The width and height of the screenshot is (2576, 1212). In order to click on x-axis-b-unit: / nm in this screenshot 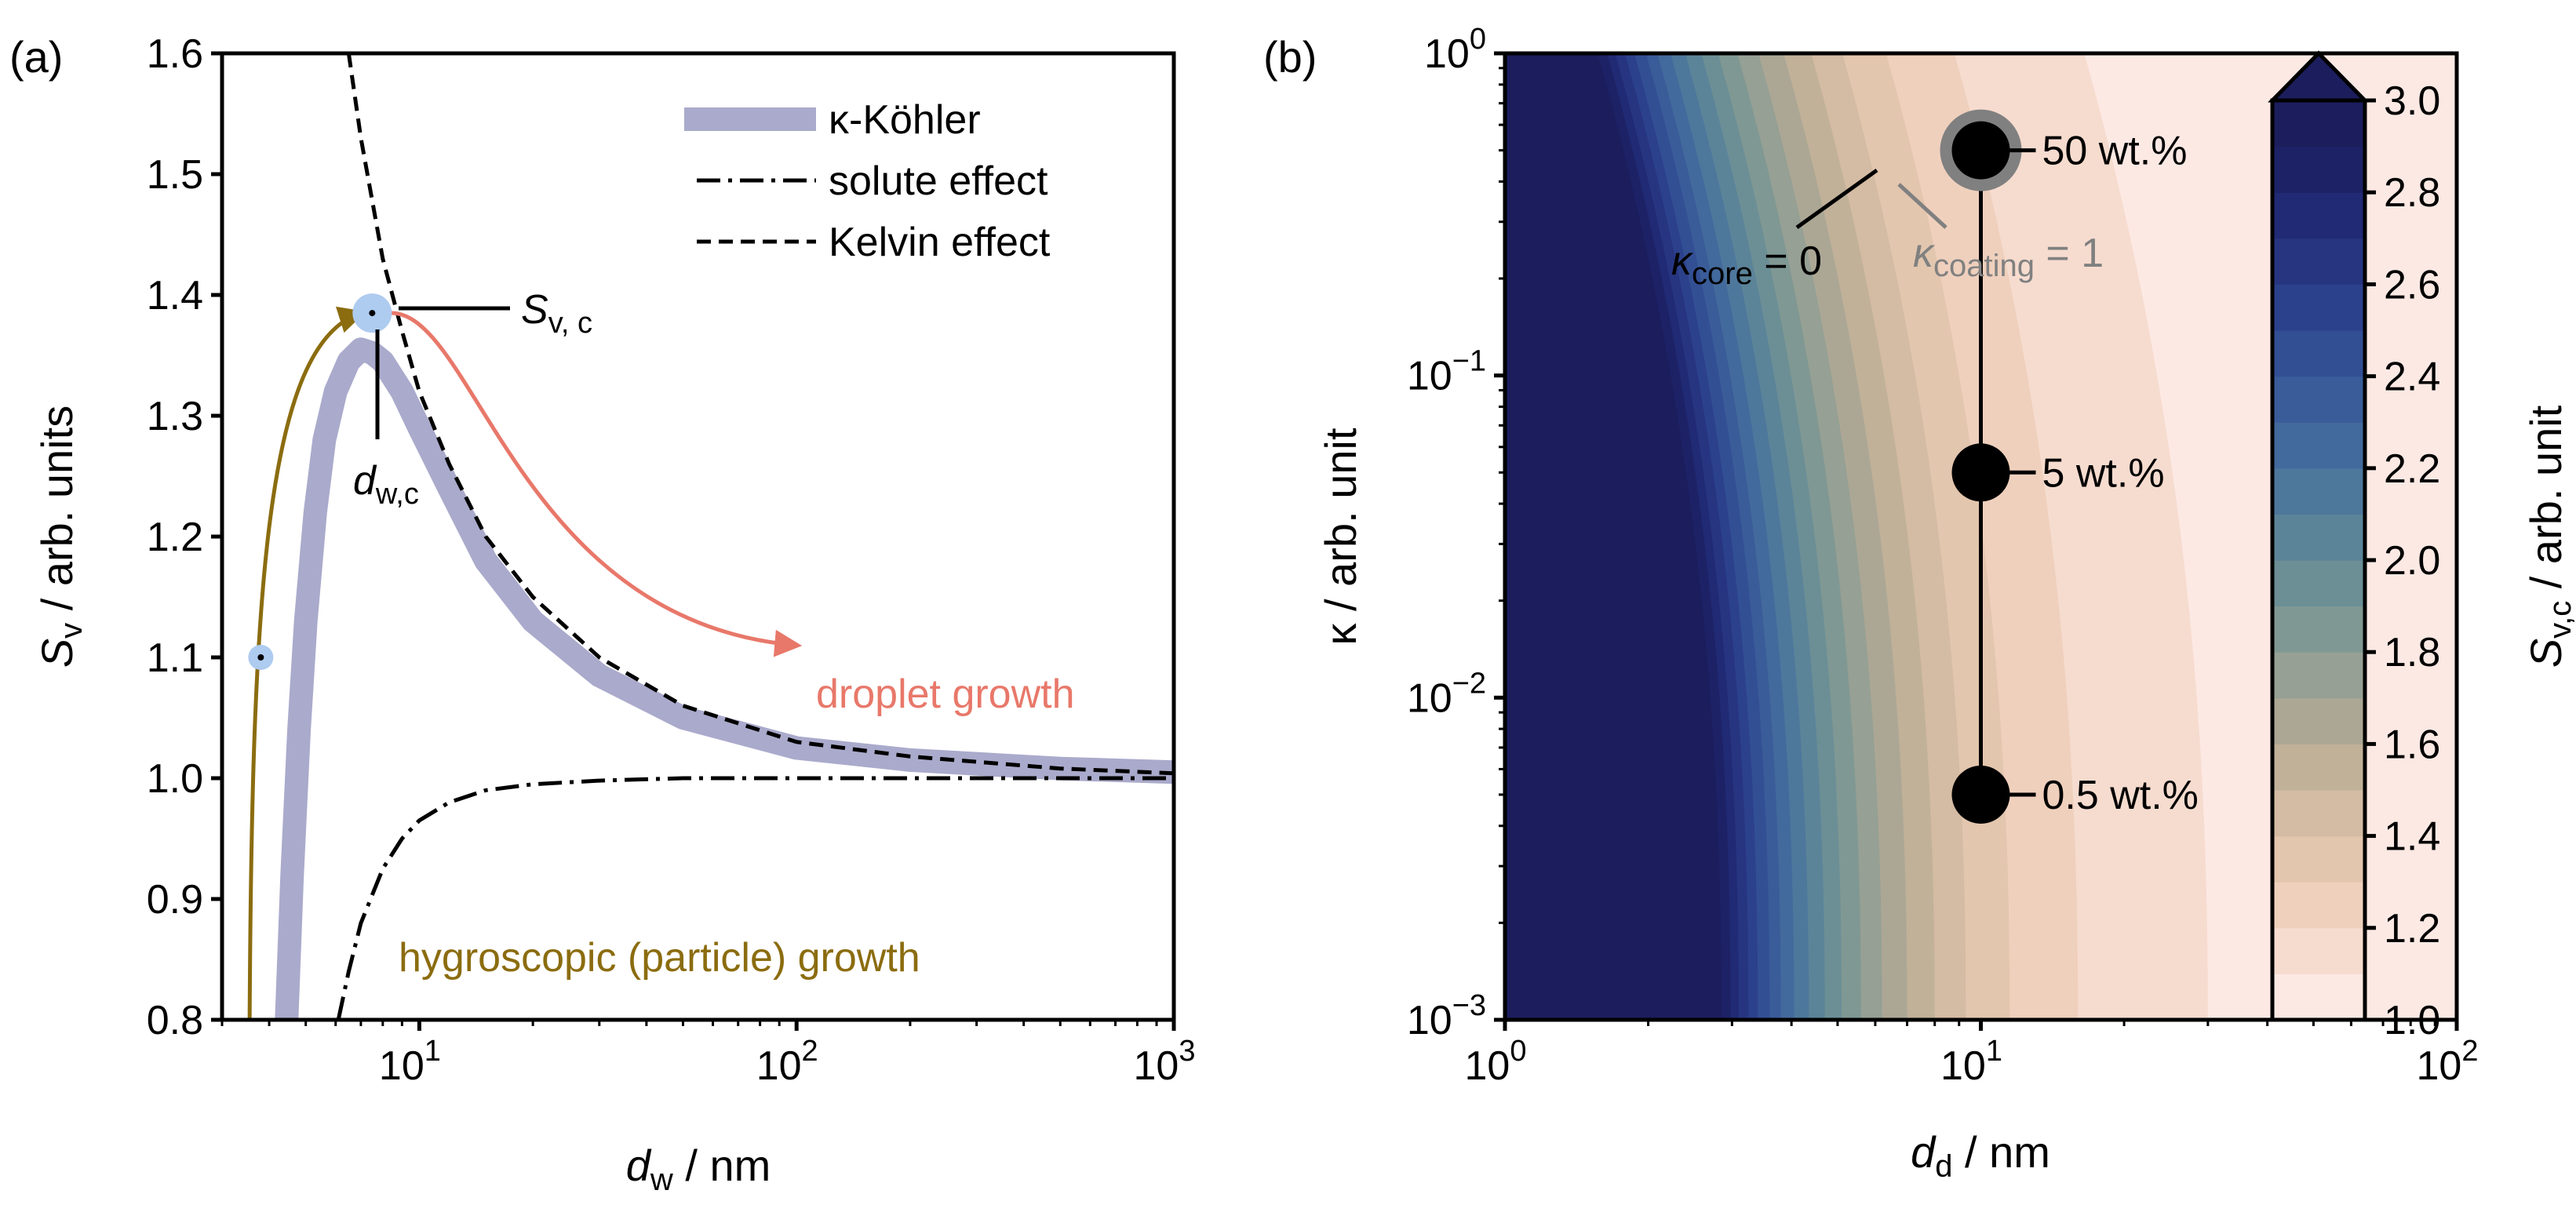, I will do `click(2001, 1152)`.